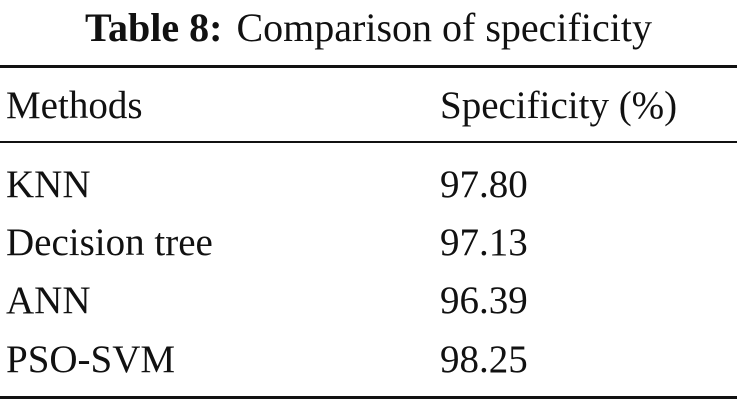  Describe the element at coordinates (154, 27) in the screenshot. I see `caption-label: Table 8:` at that location.